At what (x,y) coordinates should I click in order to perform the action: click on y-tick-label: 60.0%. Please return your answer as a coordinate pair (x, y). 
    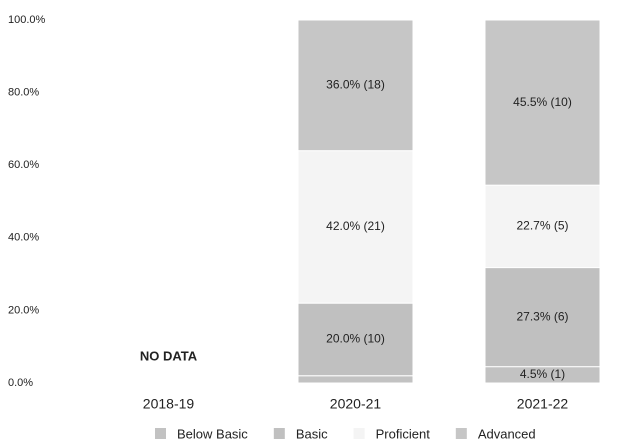
    Looking at the image, I should click on (23, 165).